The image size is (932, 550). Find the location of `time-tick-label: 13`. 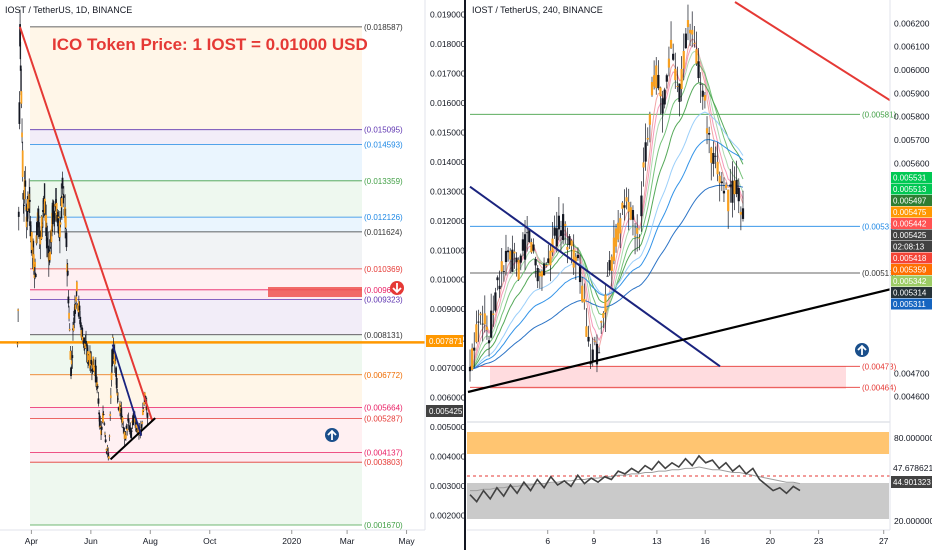

time-tick-label: 13 is located at coordinates (657, 541).